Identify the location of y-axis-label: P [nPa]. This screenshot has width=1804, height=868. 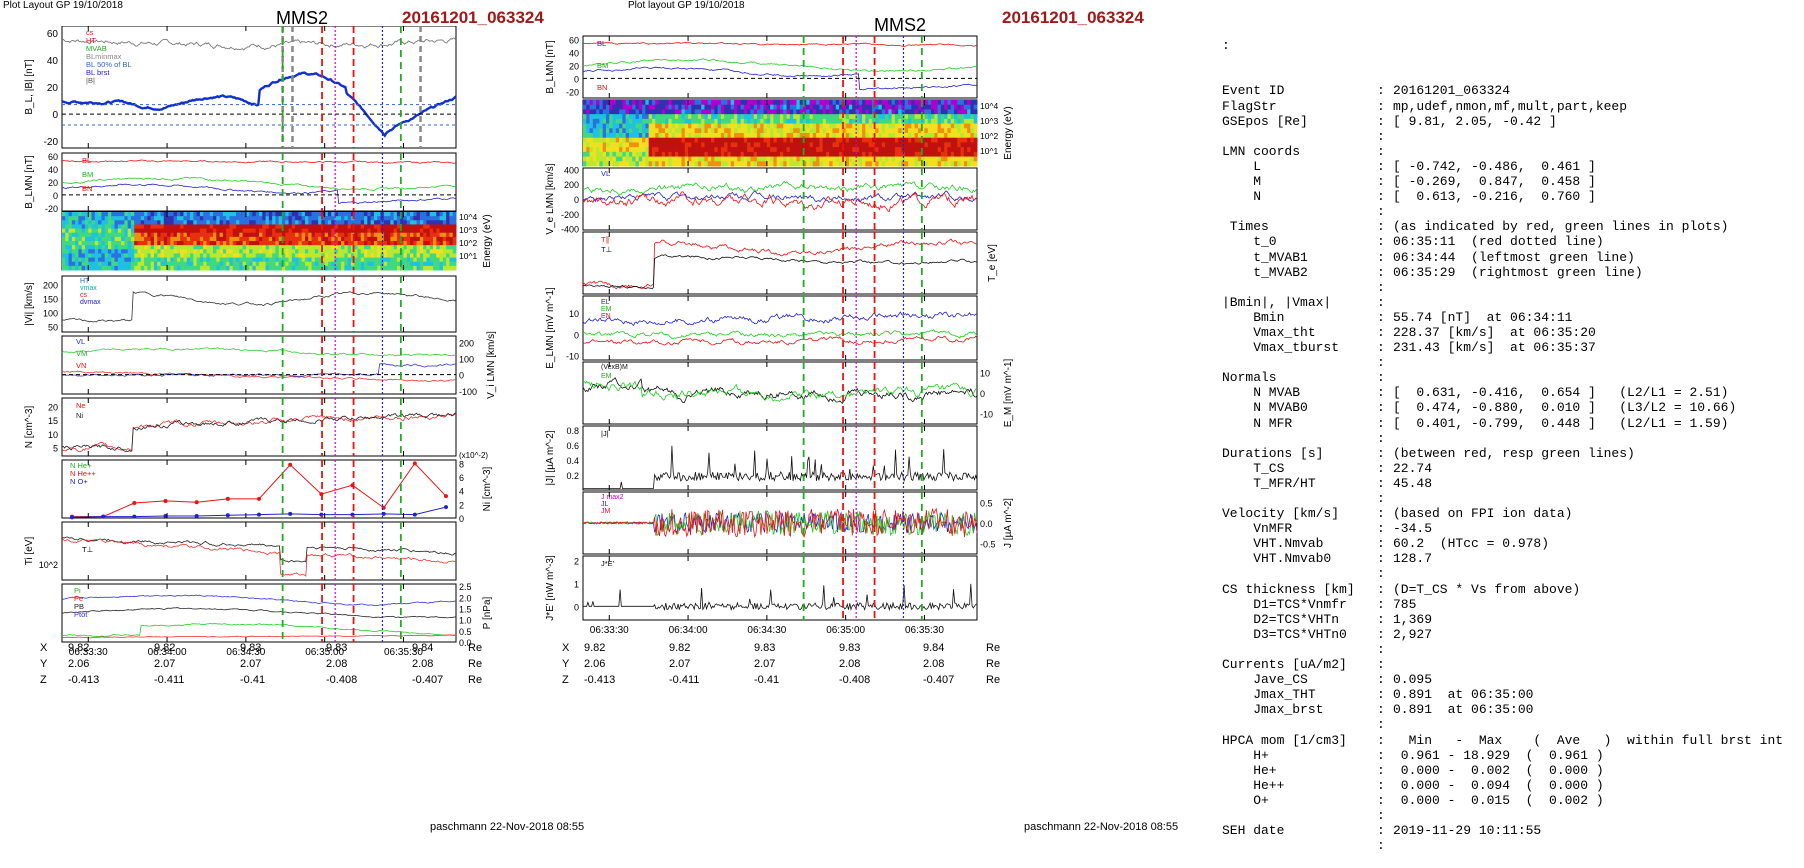
(487, 612).